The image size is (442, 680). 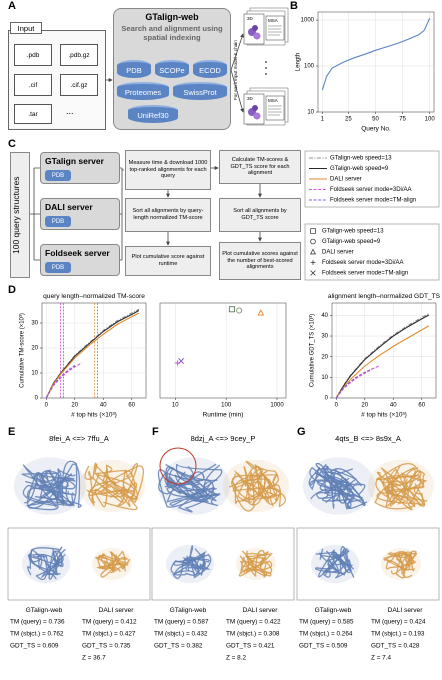 What do you see at coordinates (323, 646) in the screenshot?
I see `metric: GDT_TS = 0.509` at bounding box center [323, 646].